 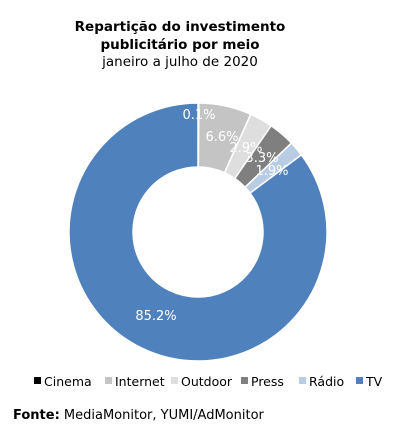 I want to click on source-label: Fonte:, so click(x=36, y=415).